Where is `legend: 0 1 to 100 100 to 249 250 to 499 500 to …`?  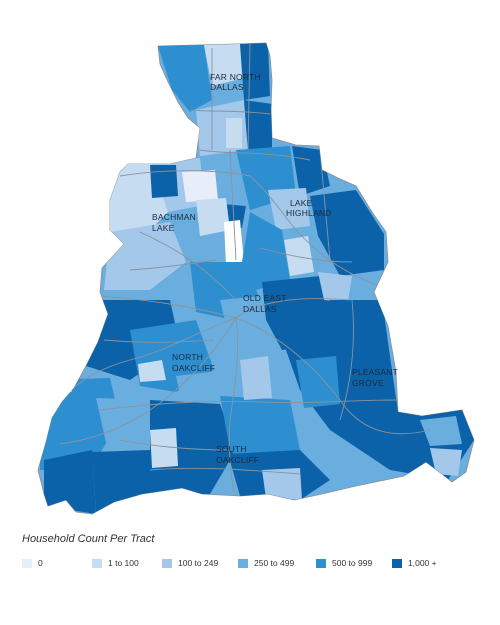
legend: 0 1 to 100 100 to 249 250 to 499 500 to … is located at coordinates (252, 563).